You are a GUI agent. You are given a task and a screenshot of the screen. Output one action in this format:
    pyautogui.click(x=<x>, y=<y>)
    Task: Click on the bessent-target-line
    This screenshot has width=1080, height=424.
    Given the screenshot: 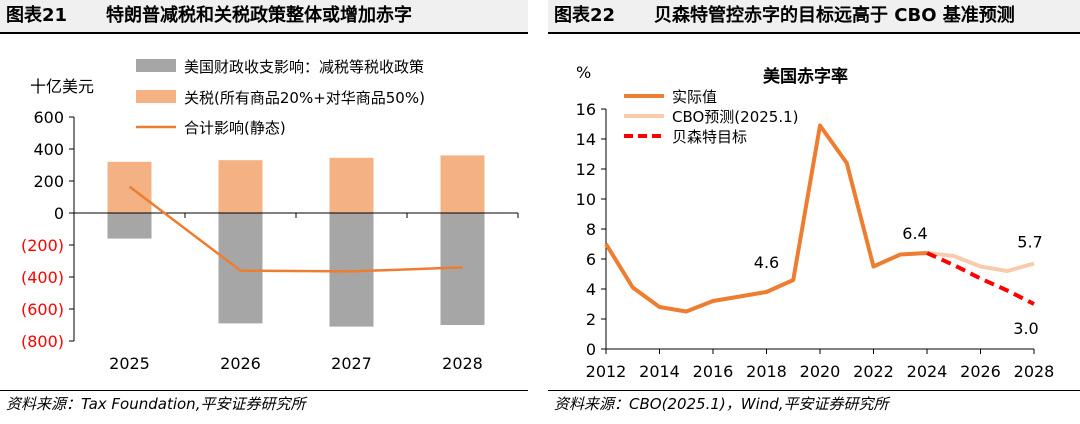 What is the action you would take?
    pyautogui.click(x=980, y=278)
    